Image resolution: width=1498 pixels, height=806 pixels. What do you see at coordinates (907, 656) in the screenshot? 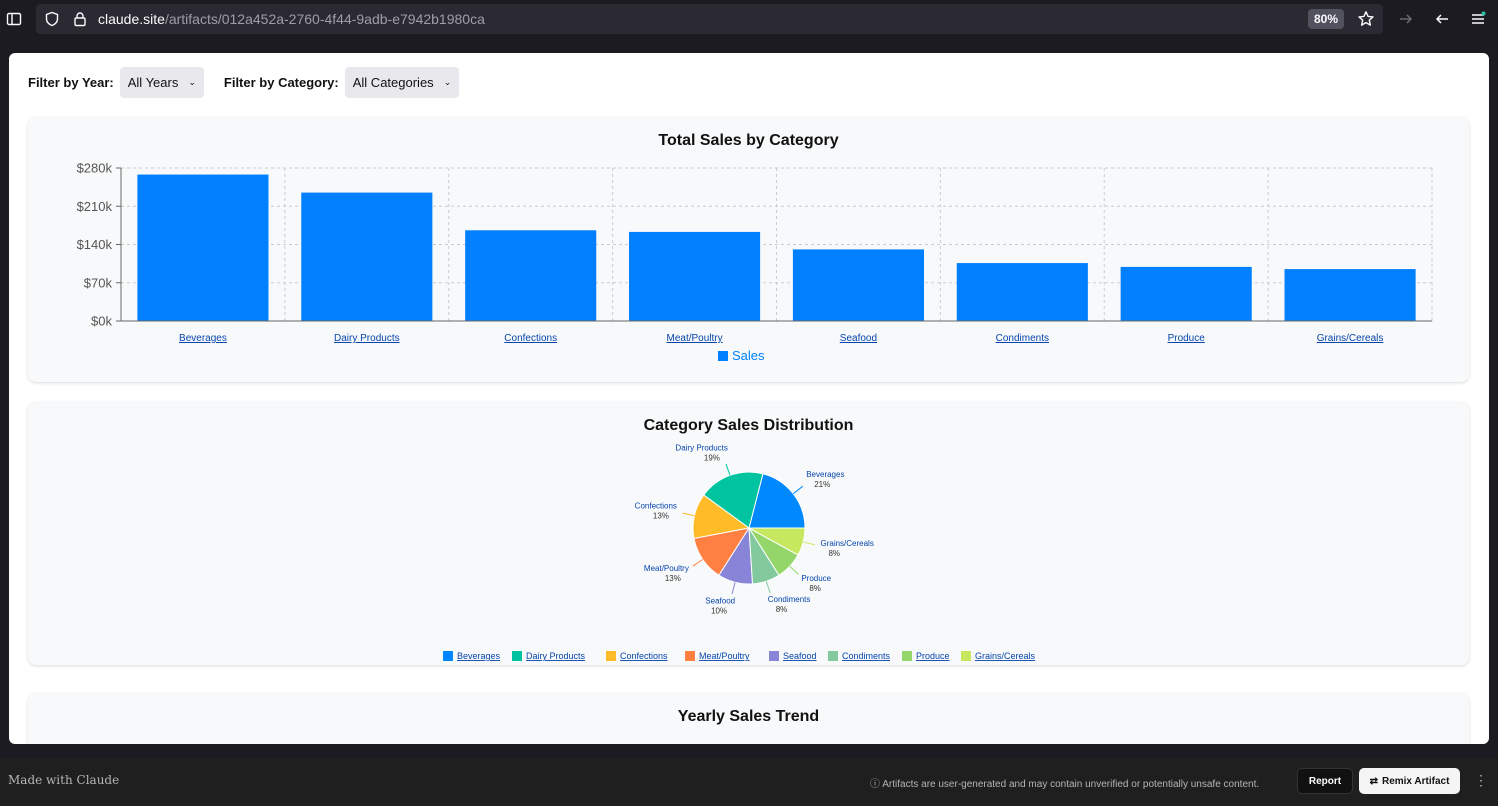
I see `legend-swatch-produce` at bounding box center [907, 656].